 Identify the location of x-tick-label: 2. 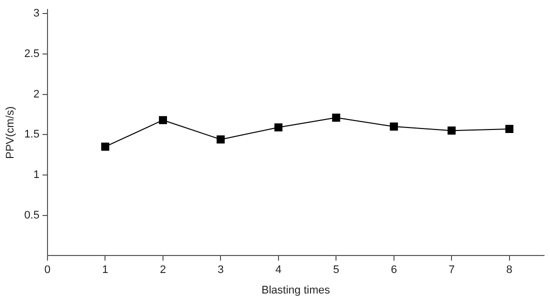
(163, 270).